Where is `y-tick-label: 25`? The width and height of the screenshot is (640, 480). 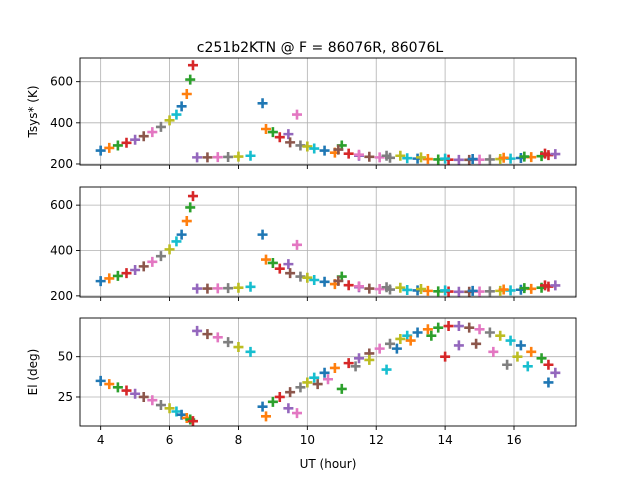 y-tick-label: 25 is located at coordinates (65, 397).